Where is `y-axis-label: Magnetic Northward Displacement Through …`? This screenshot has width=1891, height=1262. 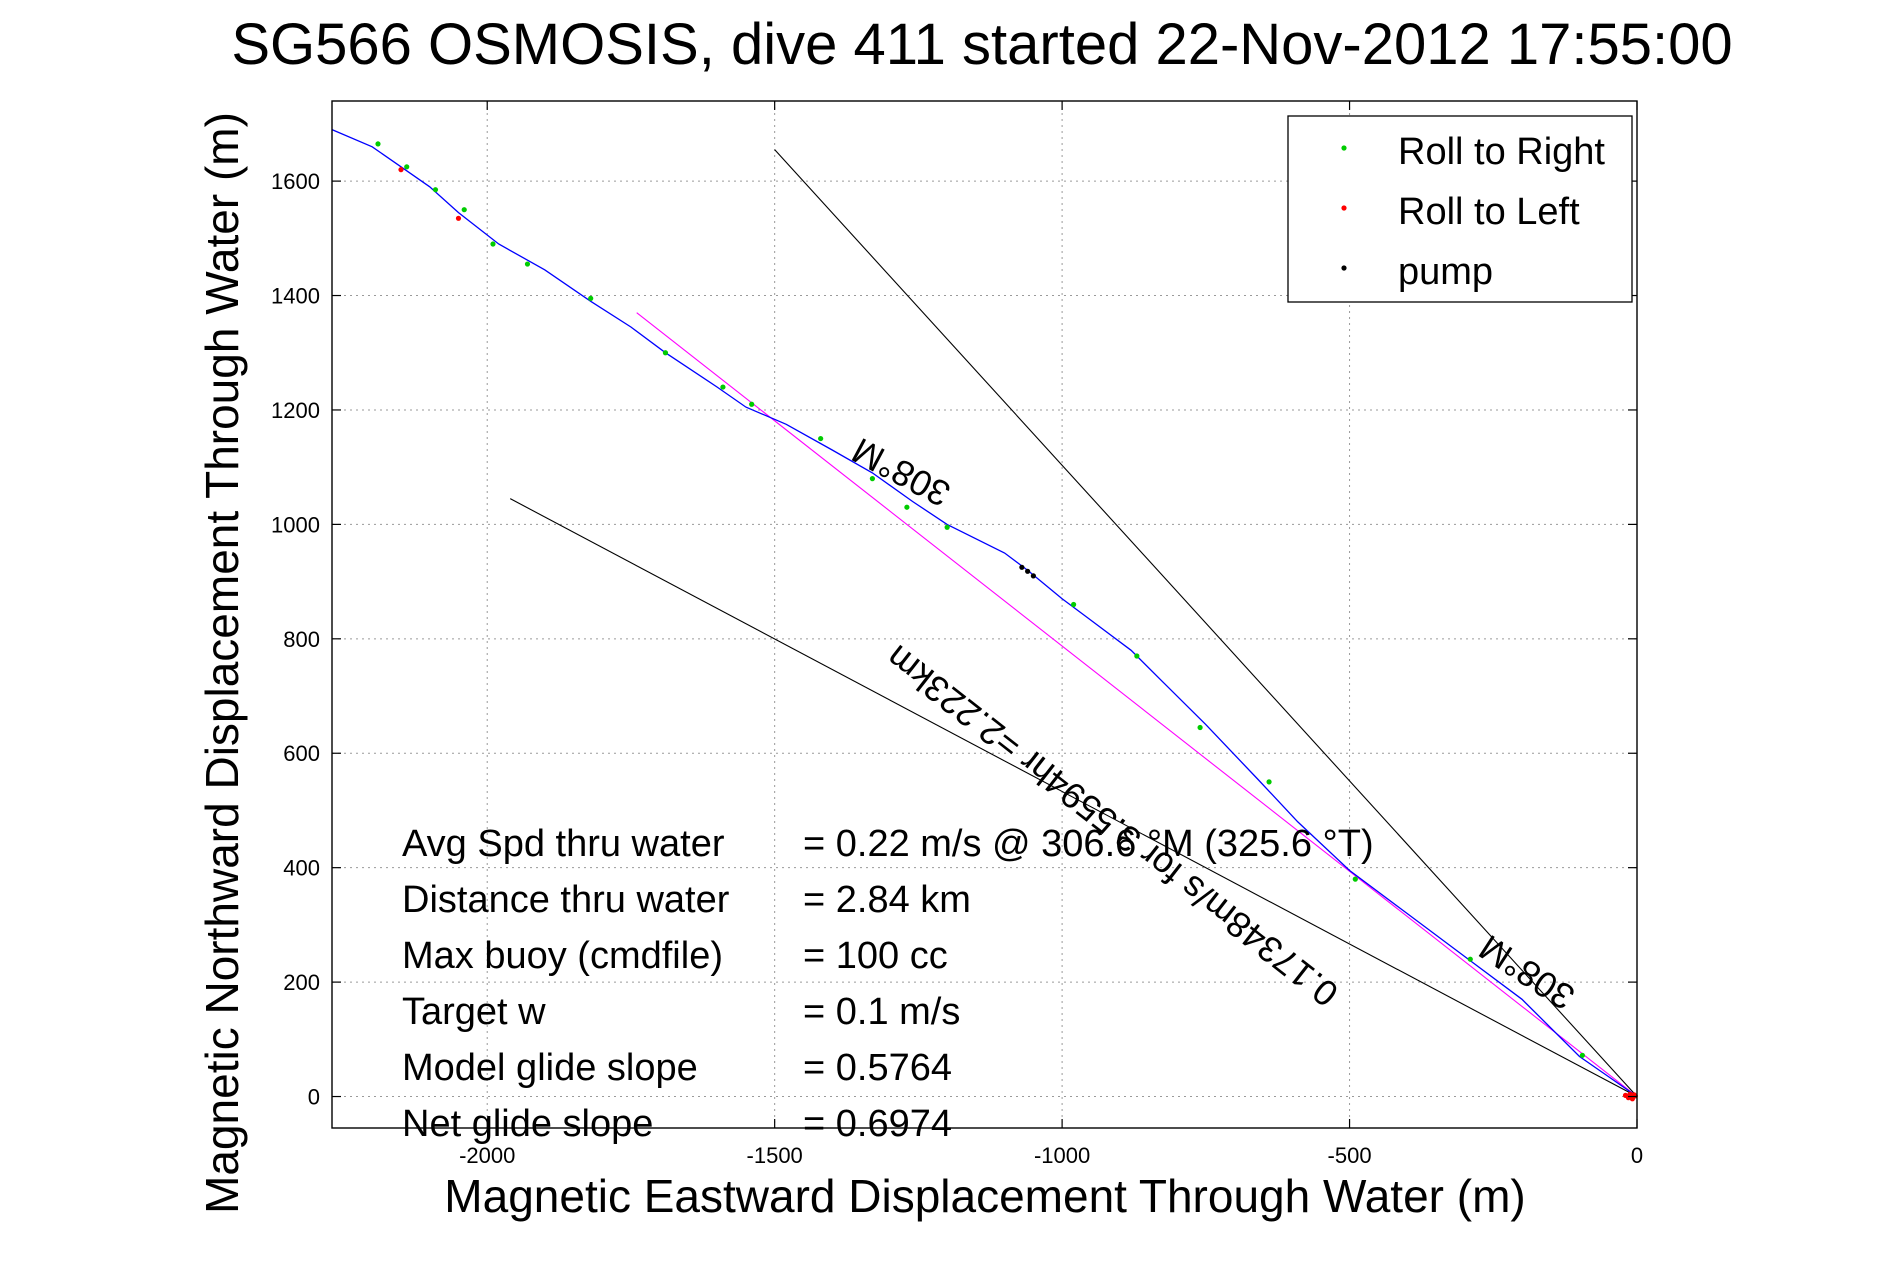 y-axis-label: Magnetic Northward Displacement Through … is located at coordinates (222, 663).